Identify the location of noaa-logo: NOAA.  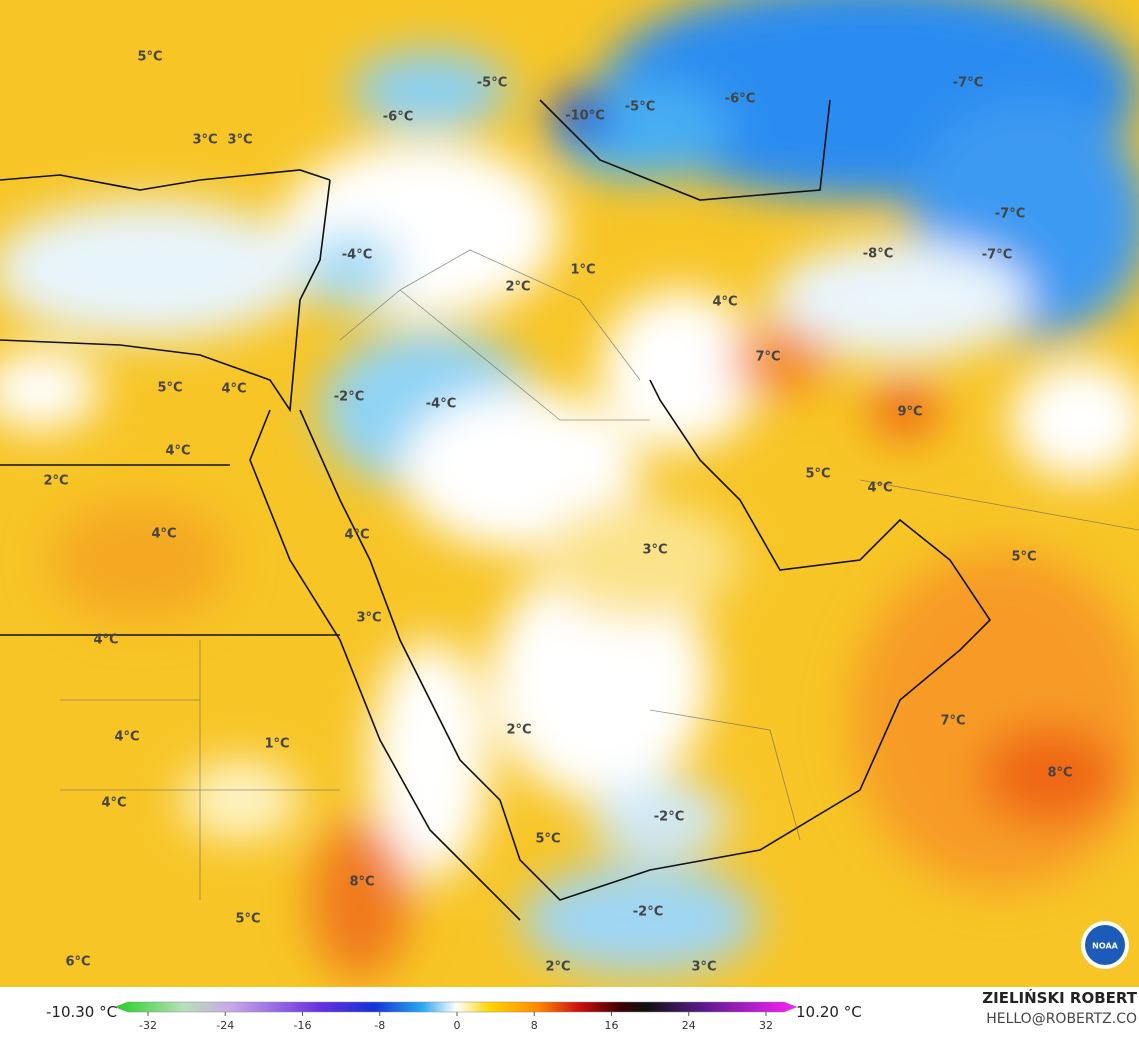
(1105, 945).